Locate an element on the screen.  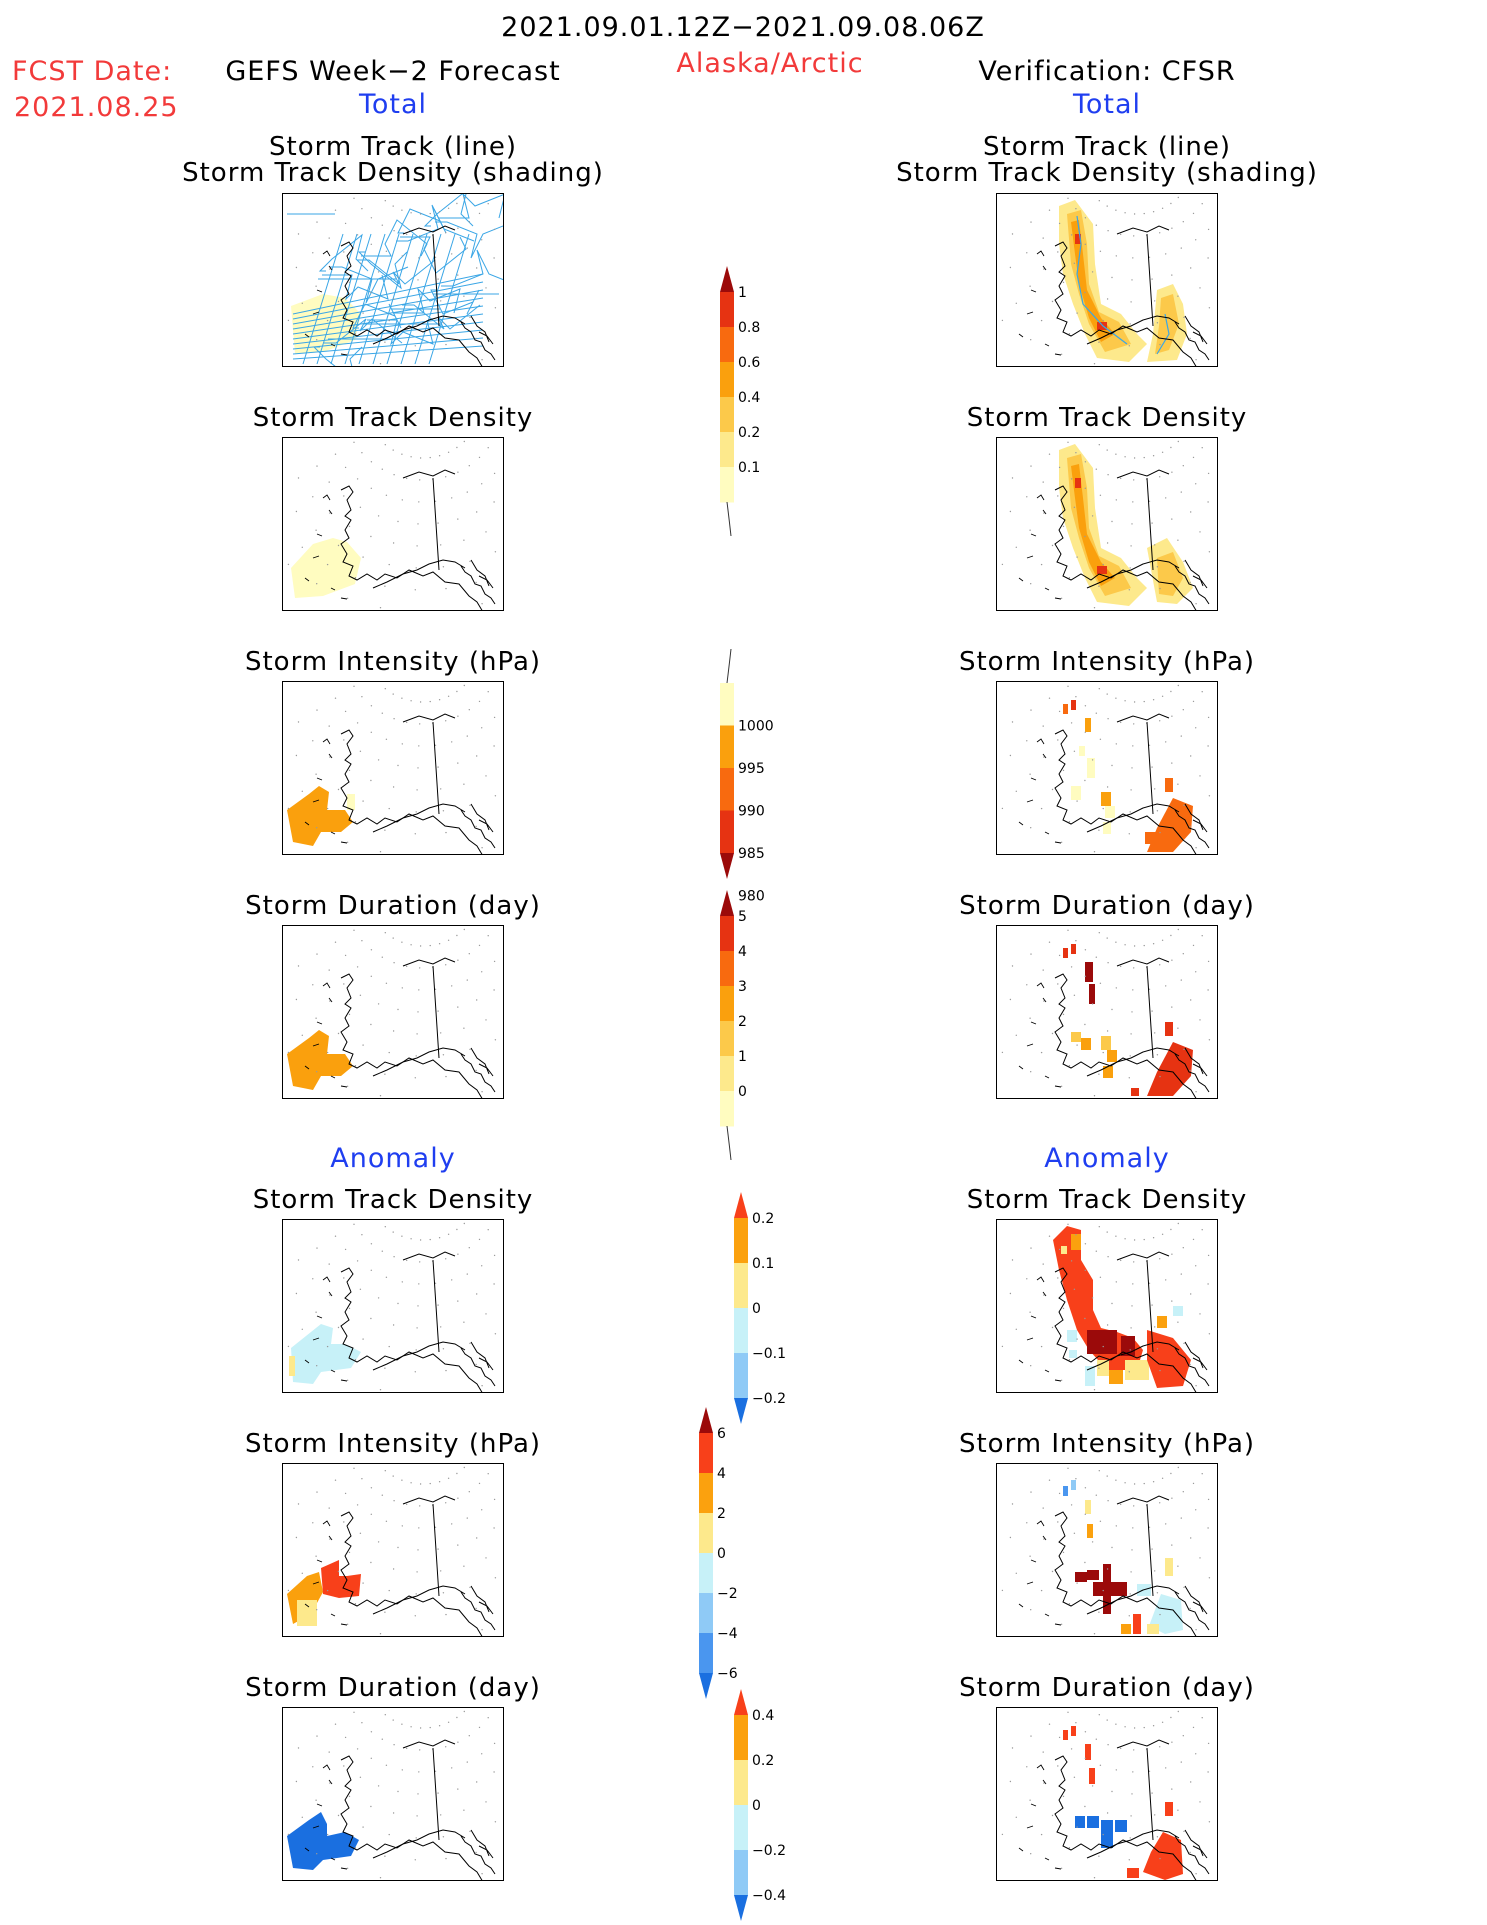
colorbar-tick-label: 0.6 is located at coordinates (749, 363).